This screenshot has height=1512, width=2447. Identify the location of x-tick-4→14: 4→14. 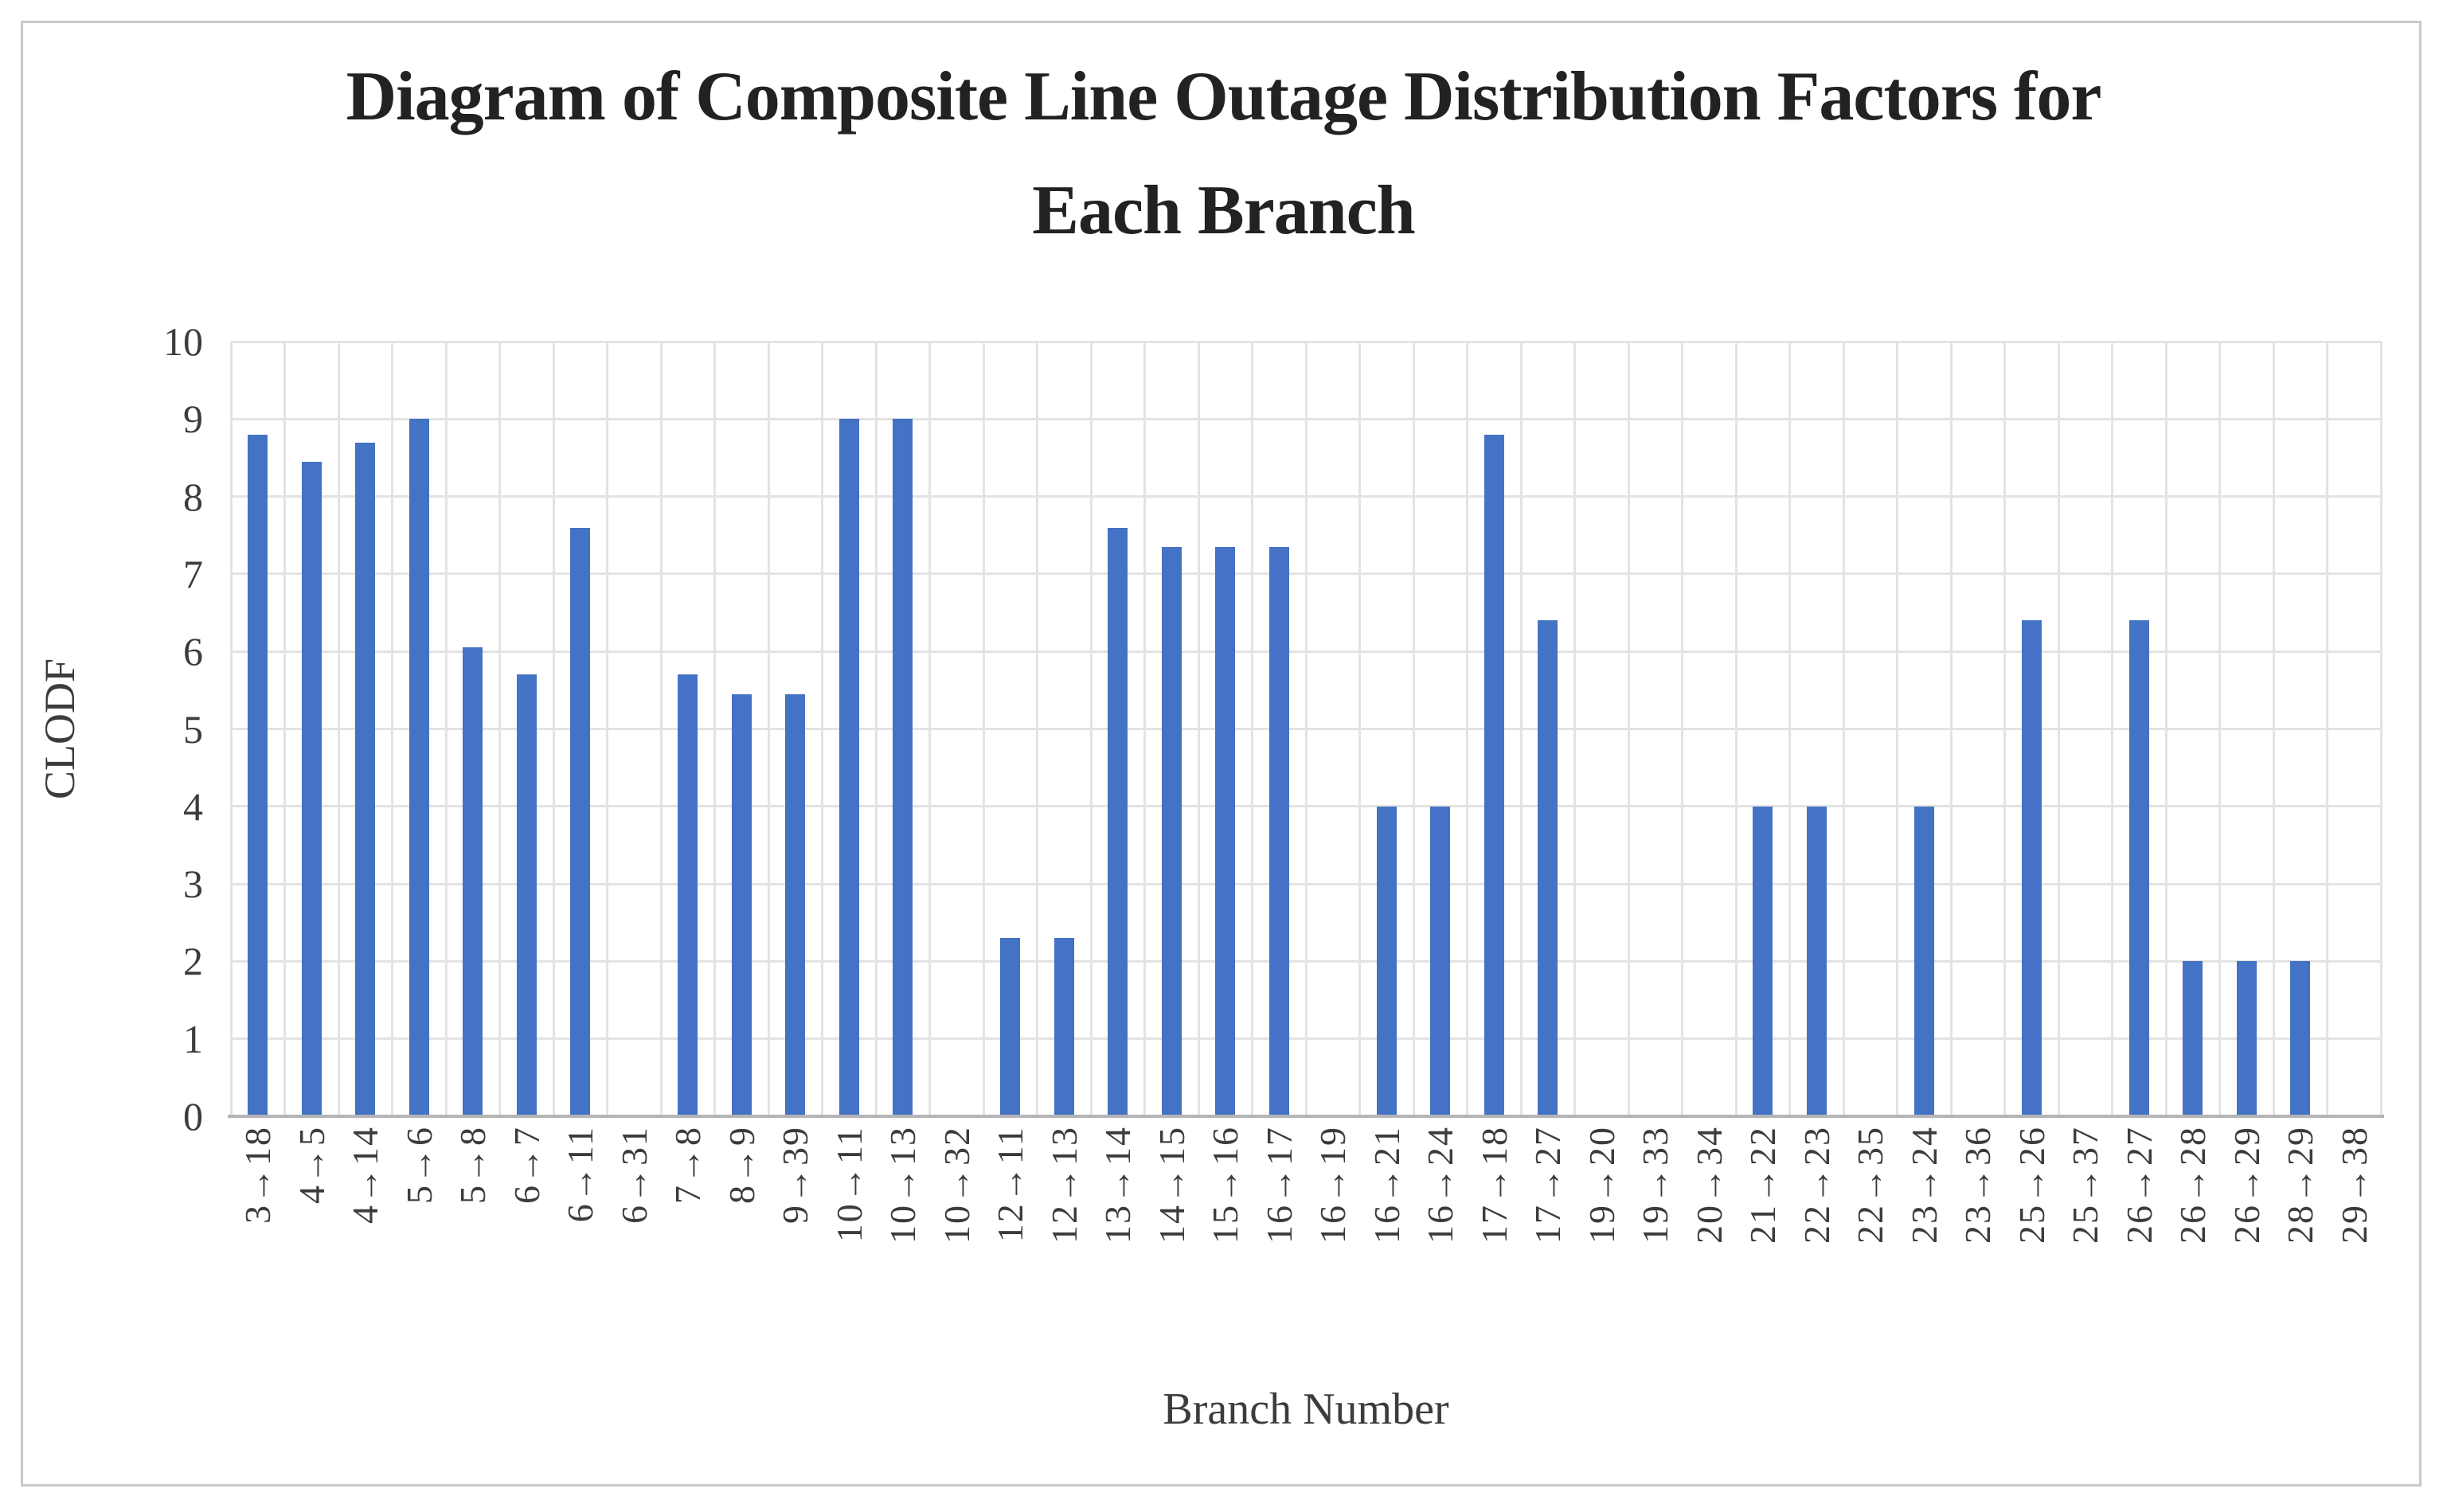
(365, 1257).